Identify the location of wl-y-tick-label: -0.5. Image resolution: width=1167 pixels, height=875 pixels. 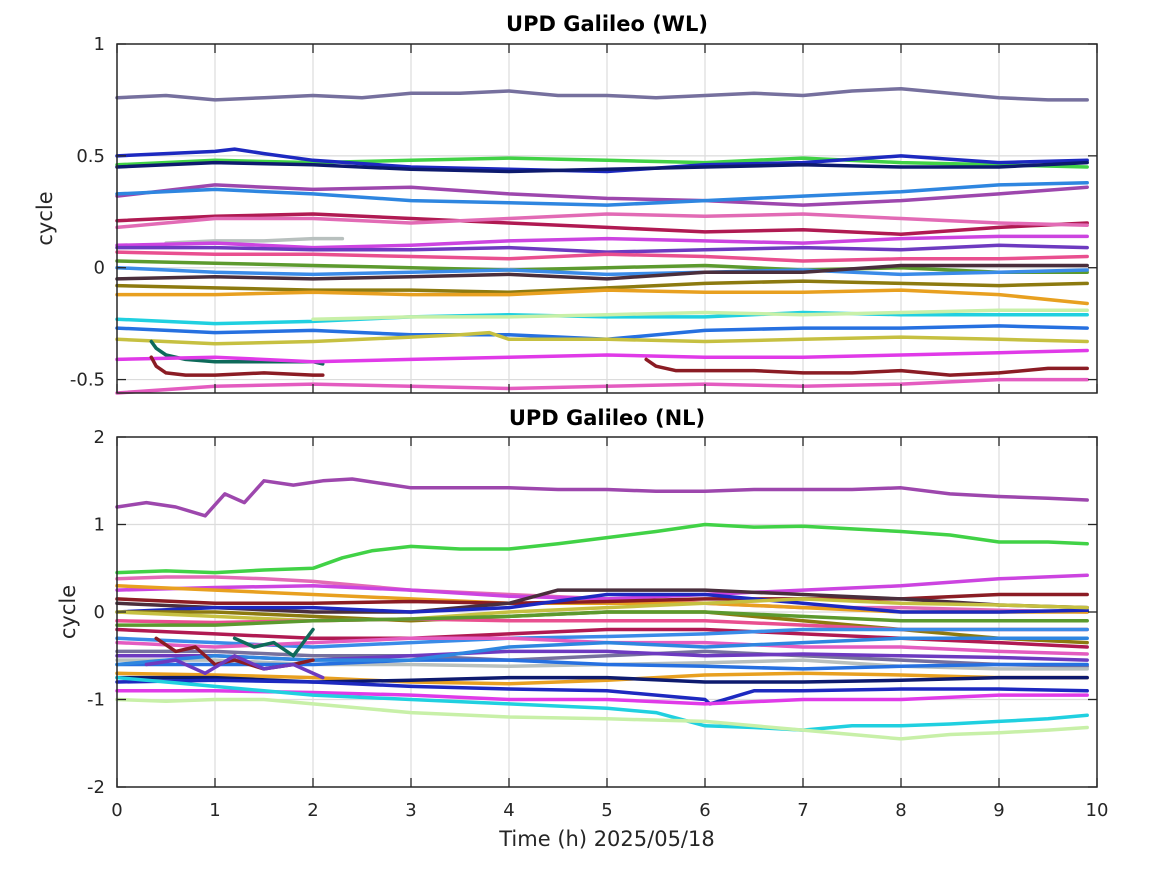
(87, 380).